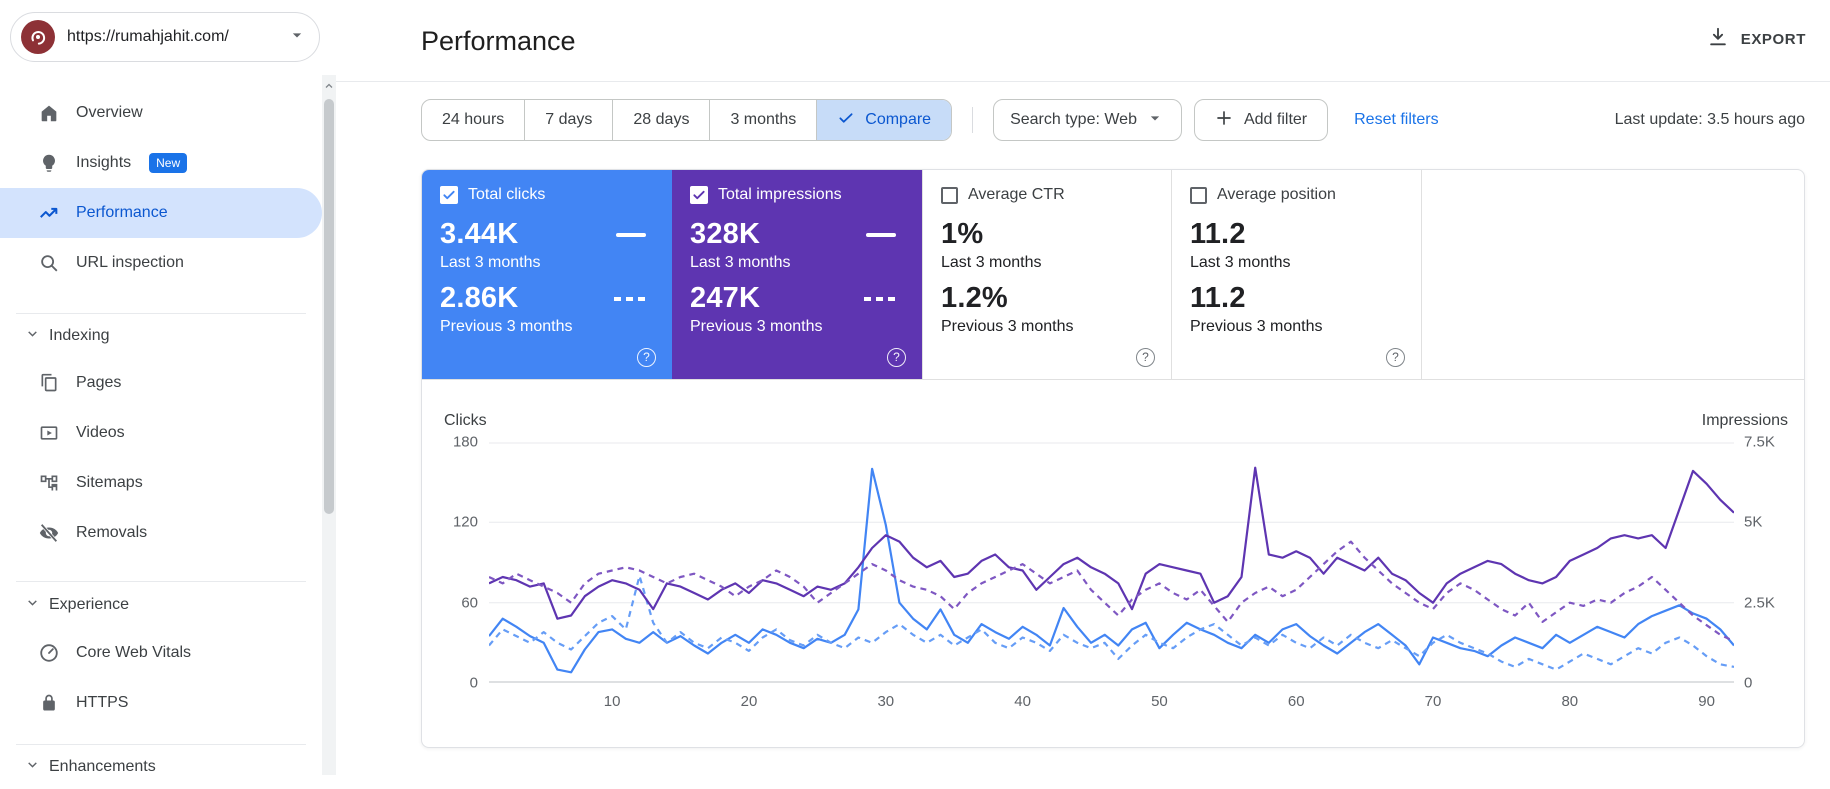  I want to click on home-icon, so click(49, 113).